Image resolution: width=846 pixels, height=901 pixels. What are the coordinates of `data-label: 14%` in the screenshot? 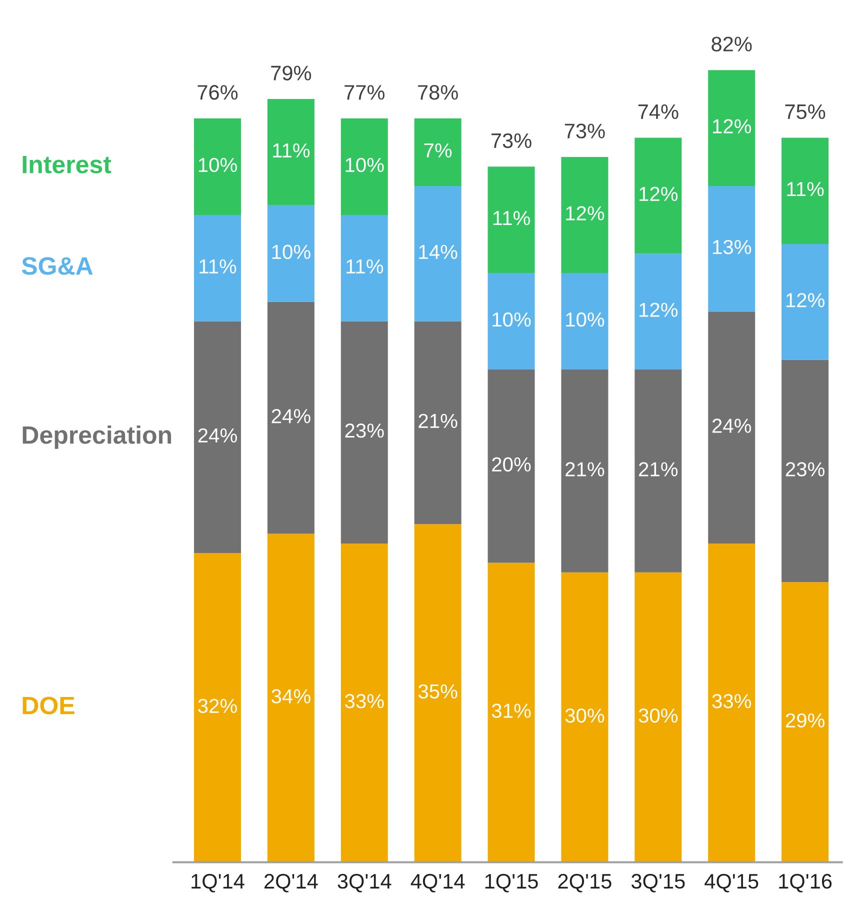 It's located at (438, 251).